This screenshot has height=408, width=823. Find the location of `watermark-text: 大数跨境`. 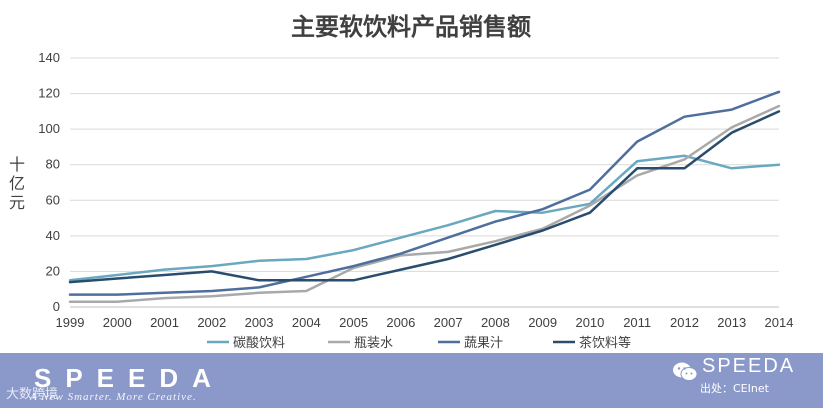

watermark-text: 大数跨境 is located at coordinates (32, 394).